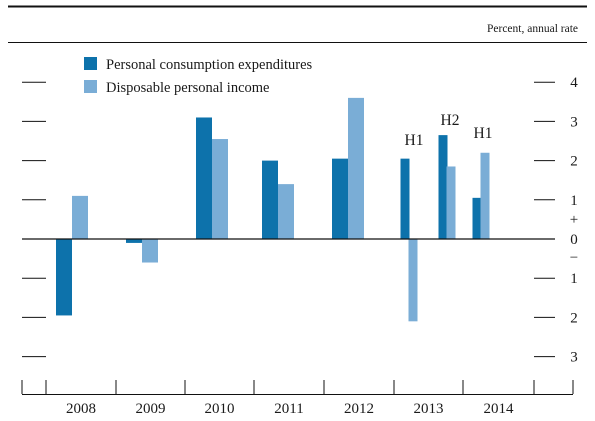  I want to click on dpi-bar-2009, so click(150, 251).